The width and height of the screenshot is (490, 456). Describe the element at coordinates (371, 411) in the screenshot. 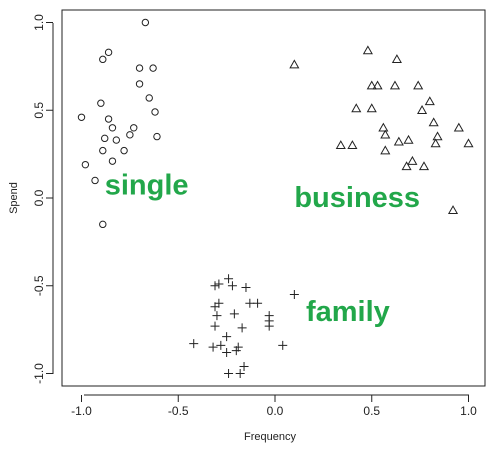

I see `x-tick-label: 0.5` at that location.